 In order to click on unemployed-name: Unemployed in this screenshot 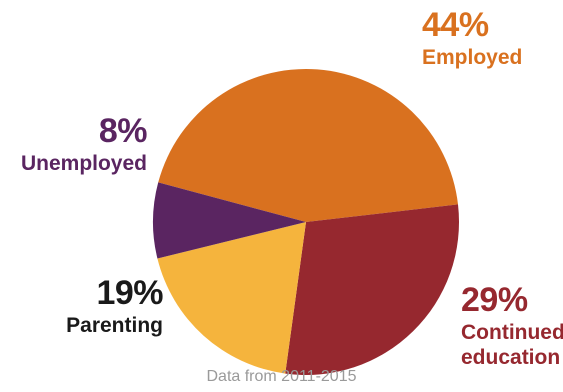, I will do `click(83, 163)`.